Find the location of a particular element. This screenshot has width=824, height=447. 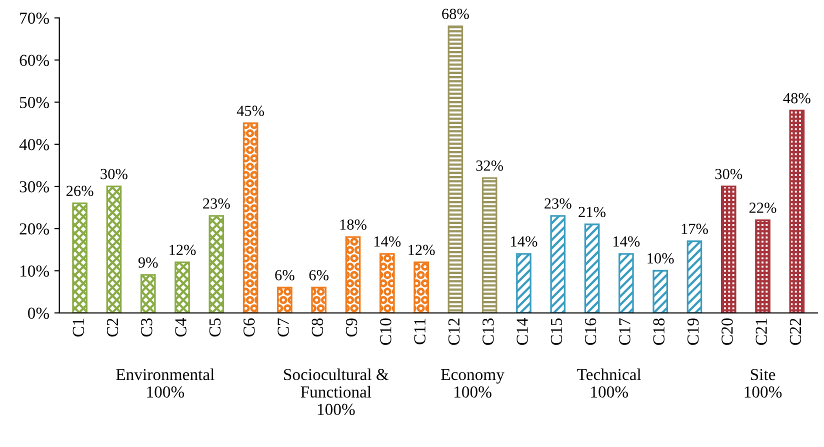

data-label: 45% is located at coordinates (250, 111).